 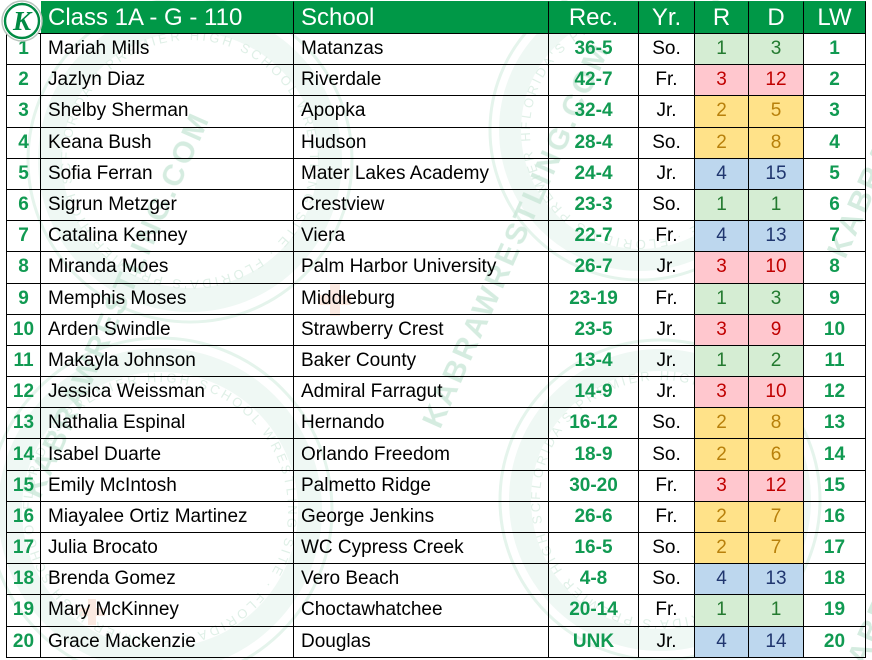 I want to click on district-cell: 3, so click(x=776, y=50).